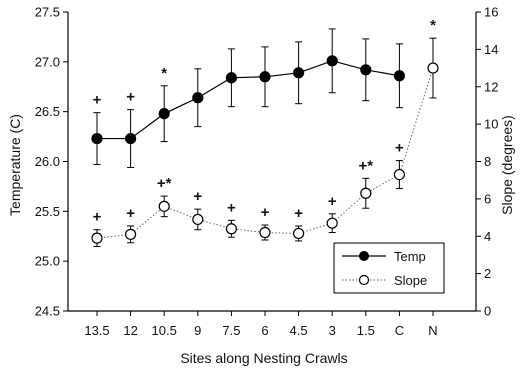 The width and height of the screenshot is (522, 378). What do you see at coordinates (432, 330) in the screenshot?
I see `x-tick-label: N` at bounding box center [432, 330].